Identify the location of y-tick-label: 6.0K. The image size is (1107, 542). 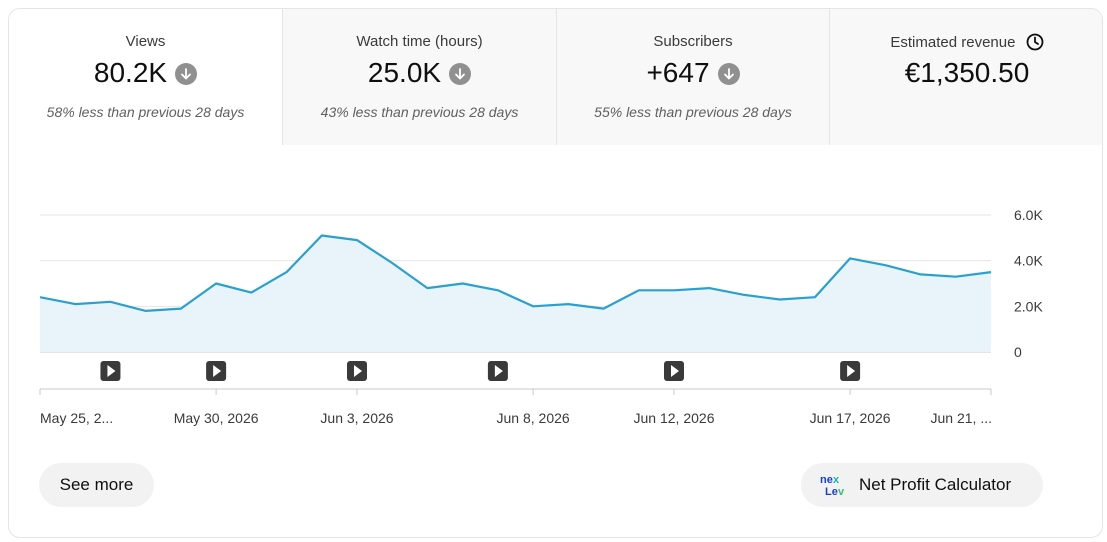
(1028, 215).